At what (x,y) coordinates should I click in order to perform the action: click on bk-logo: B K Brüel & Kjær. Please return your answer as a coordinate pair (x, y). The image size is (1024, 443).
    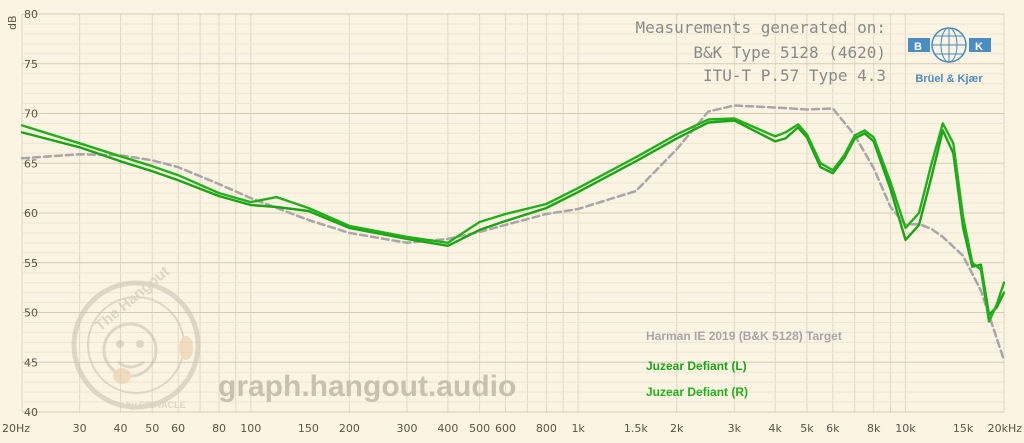
    Looking at the image, I should click on (949, 56).